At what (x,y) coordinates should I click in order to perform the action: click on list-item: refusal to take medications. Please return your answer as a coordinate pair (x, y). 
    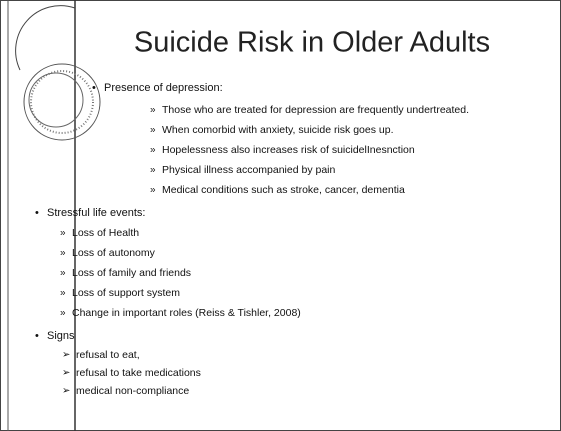
    Looking at the image, I should click on (138, 373).